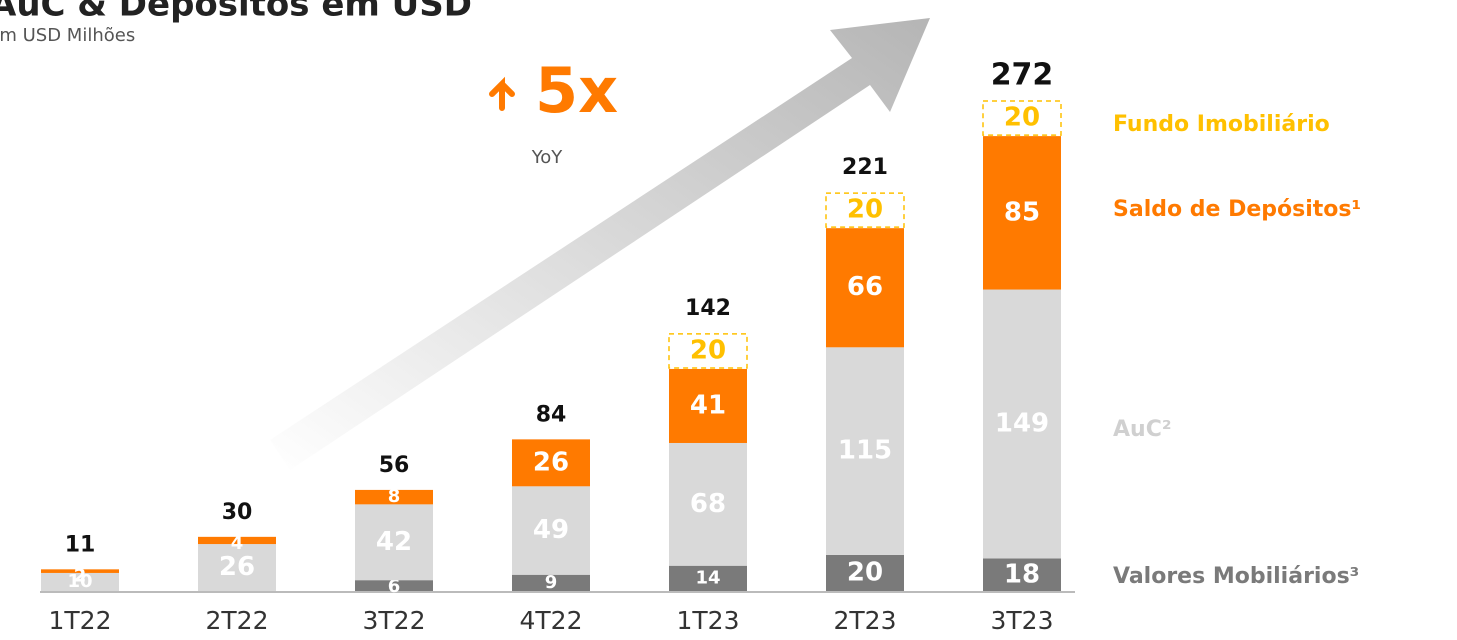  Describe the element at coordinates (80, 544) in the screenshot. I see `total-label: 11` at that location.